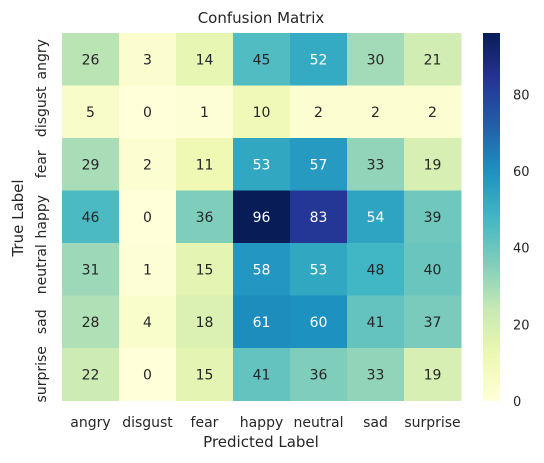 The width and height of the screenshot is (544, 463). I want to click on cell-value-label: 60, so click(319, 323).